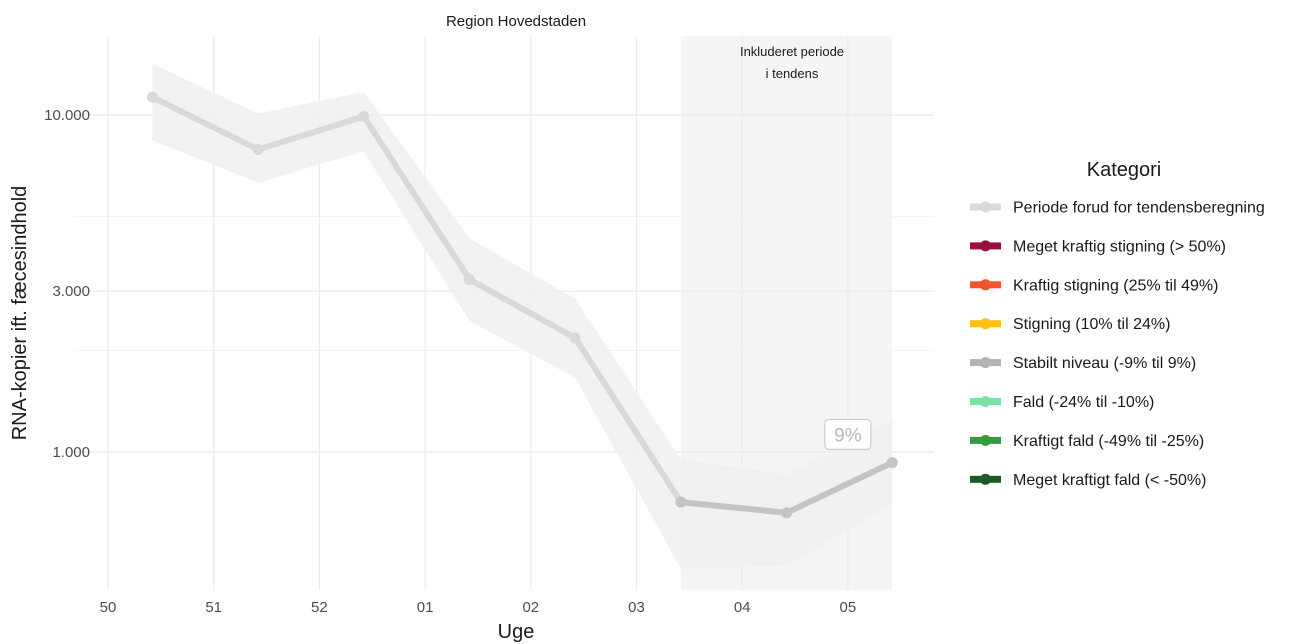 Image resolution: width=1296 pixels, height=644 pixels. Describe the element at coordinates (1104, 363) in the screenshot. I see `legend-item-label: Stabilt niveau (-9% til 9%)` at that location.